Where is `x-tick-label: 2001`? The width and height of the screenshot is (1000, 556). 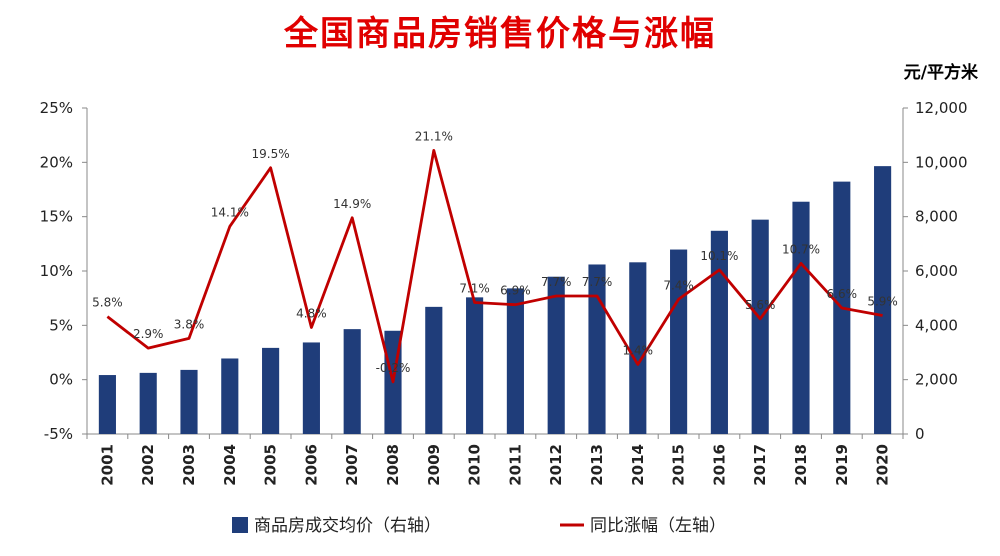
x-tick-label: 2001 is located at coordinates (107, 465).